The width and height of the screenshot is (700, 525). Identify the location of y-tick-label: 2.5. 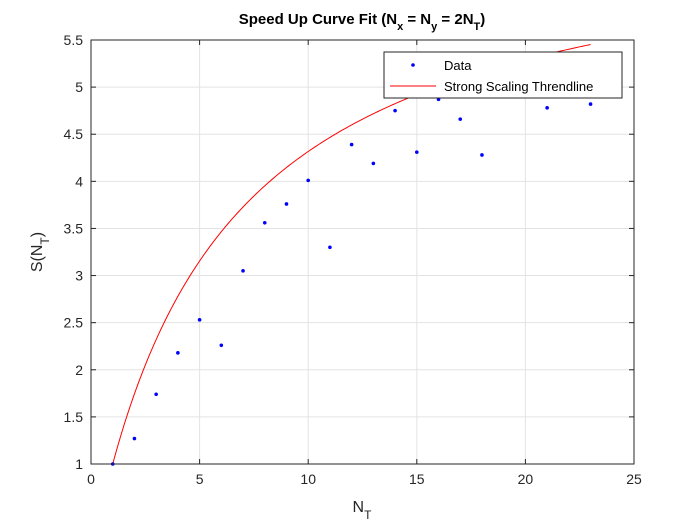
(74, 323).